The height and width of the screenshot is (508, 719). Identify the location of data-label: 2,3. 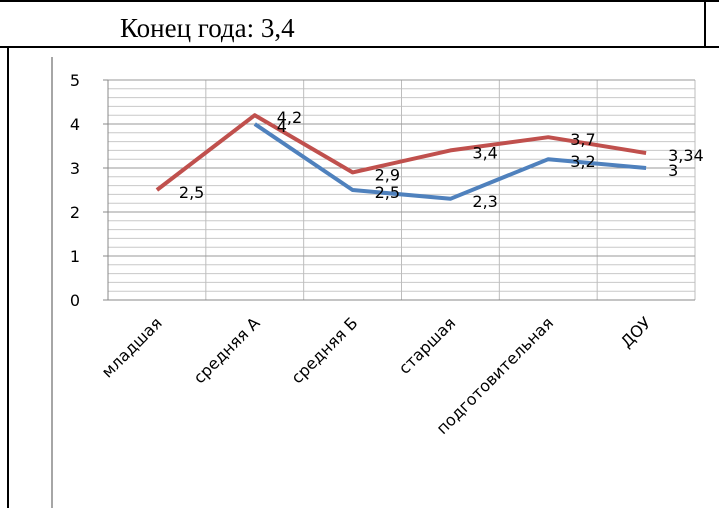
(484, 201).